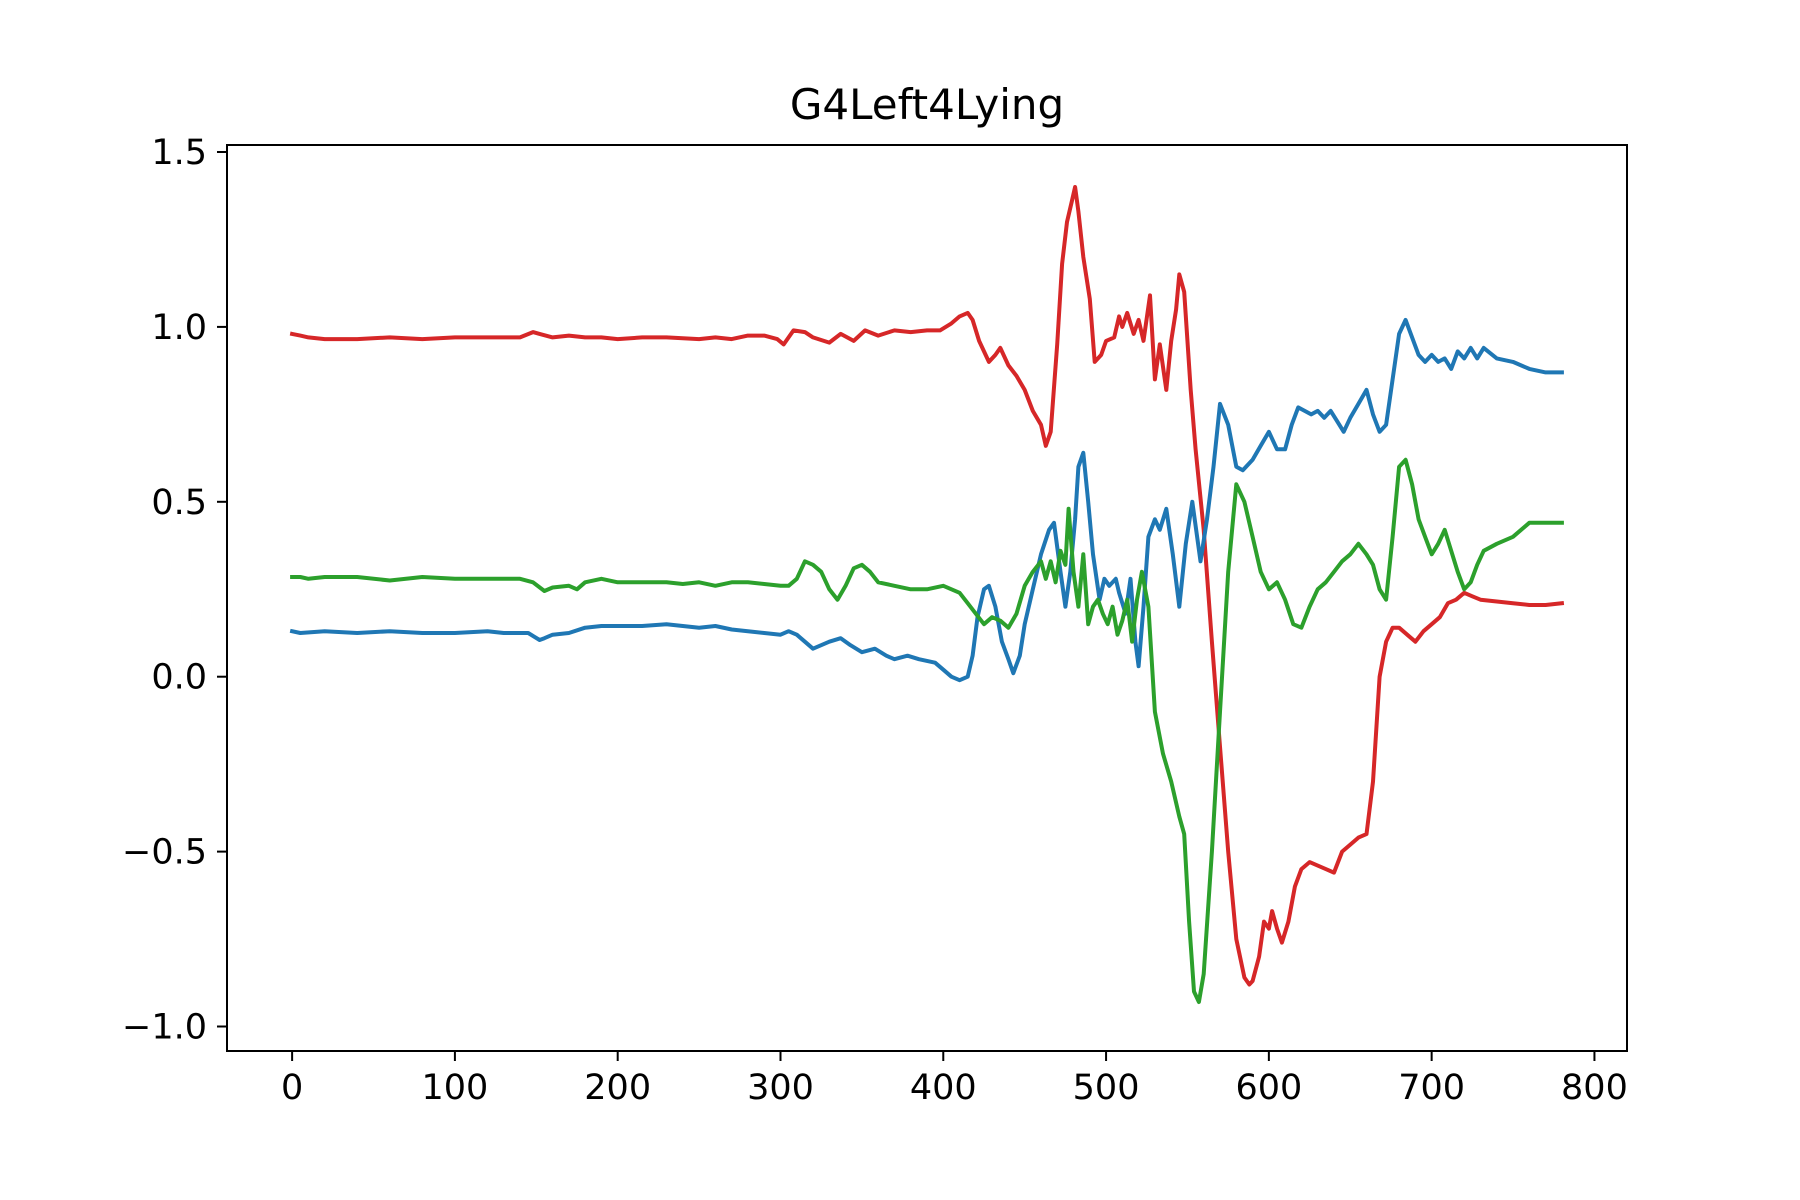 The height and width of the screenshot is (1200, 1800). What do you see at coordinates (174, 590) in the screenshot?
I see `y-axis: −1.0 −0.5 0.0 0.5 1.0 1.5` at bounding box center [174, 590].